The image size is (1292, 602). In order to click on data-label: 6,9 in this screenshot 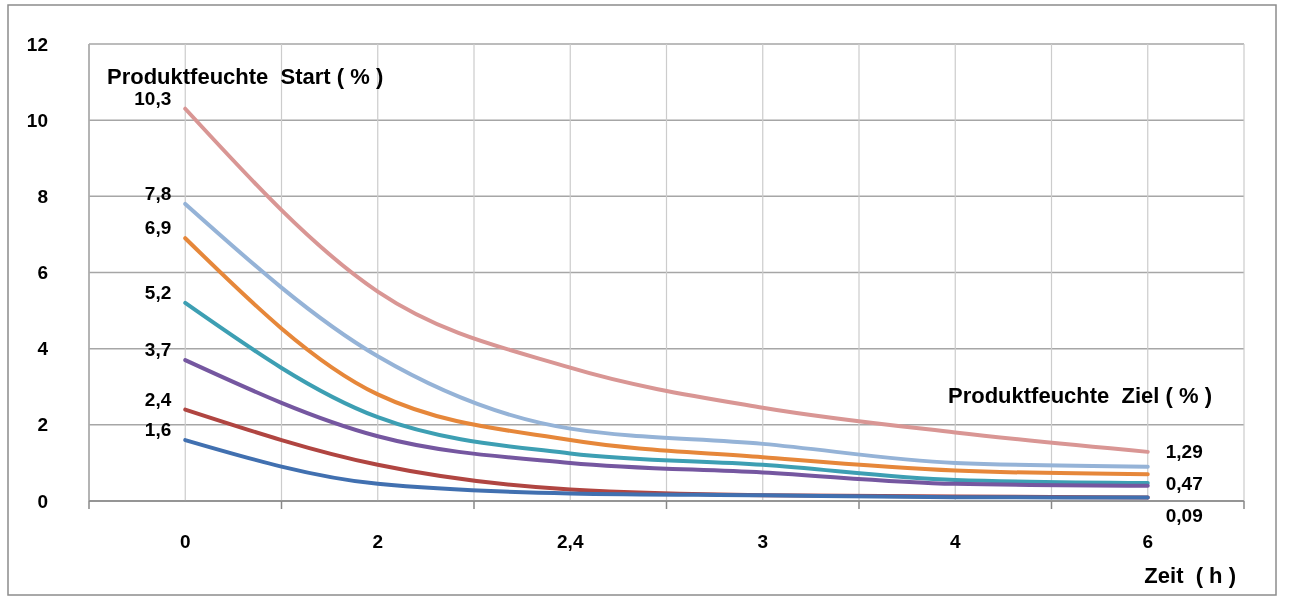, I will do `click(158, 228)`.